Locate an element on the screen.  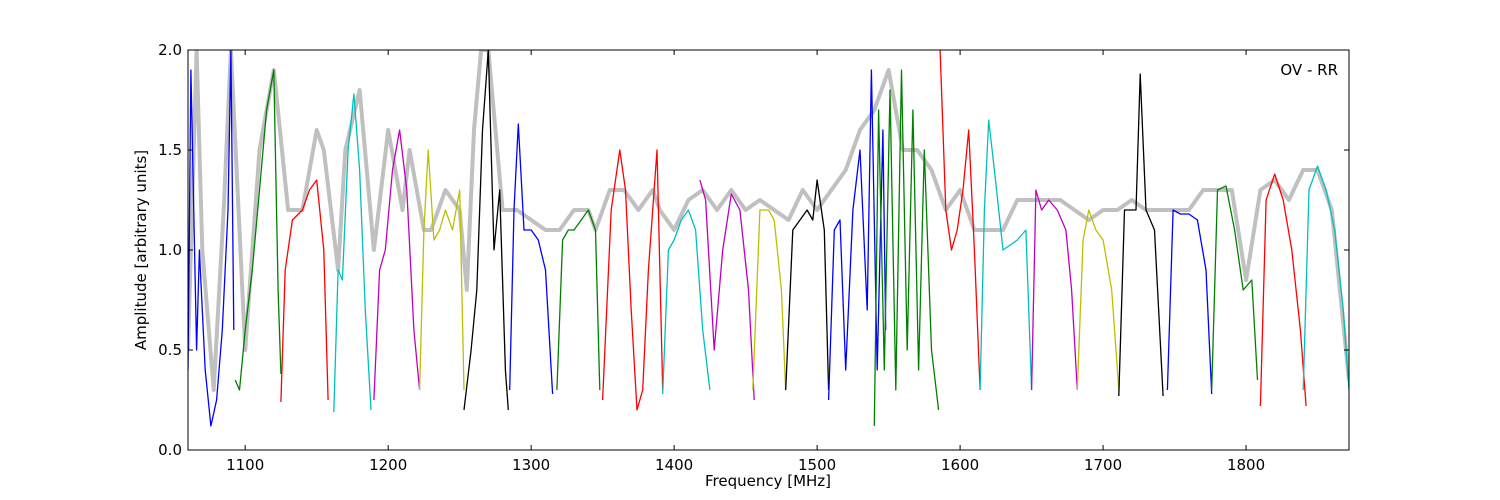
y-tick-label: 1.5 is located at coordinates (170, 150).